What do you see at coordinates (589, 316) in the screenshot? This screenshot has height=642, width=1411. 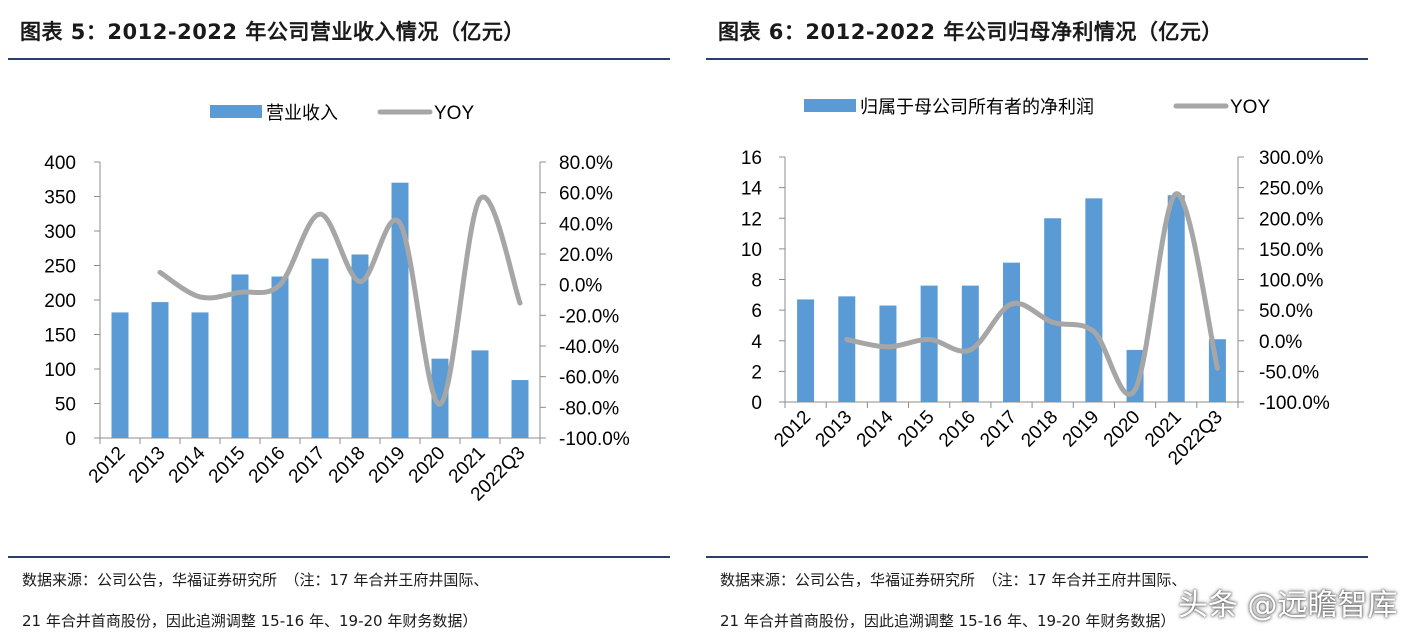 I see `right-tick-label: -20.0%` at bounding box center [589, 316].